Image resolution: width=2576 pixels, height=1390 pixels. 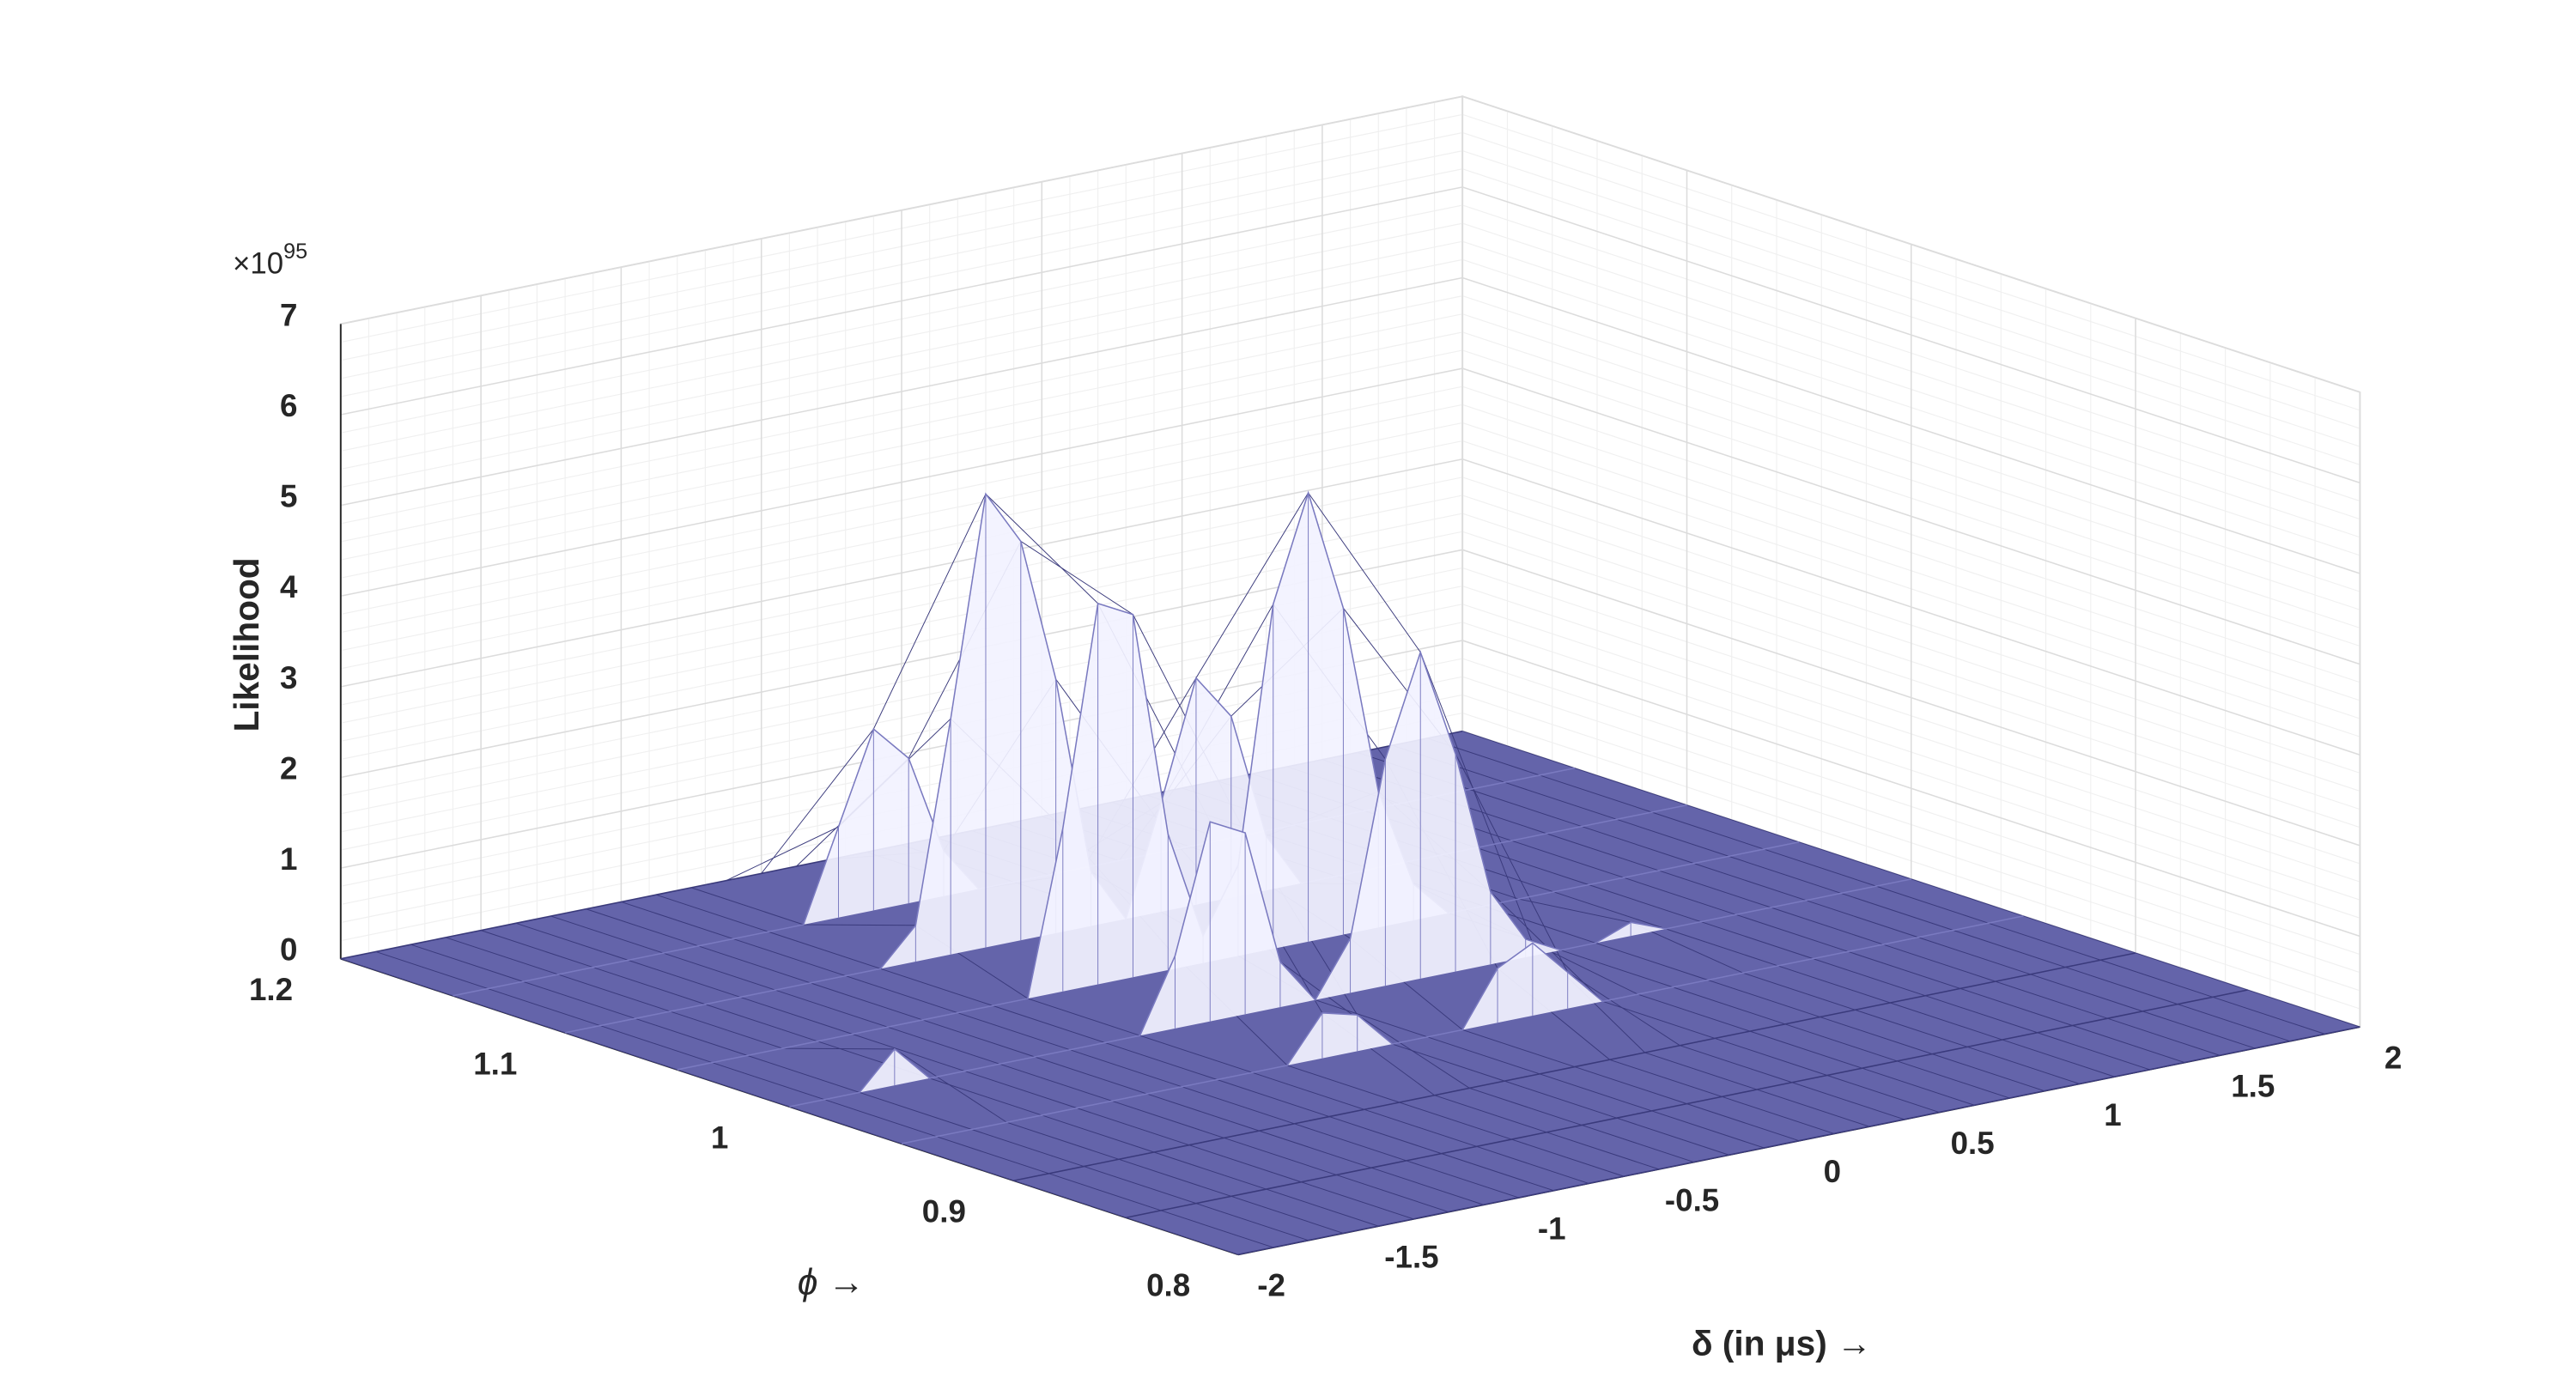 I want to click on x-tick-label: -1.5, so click(x=1411, y=1257).